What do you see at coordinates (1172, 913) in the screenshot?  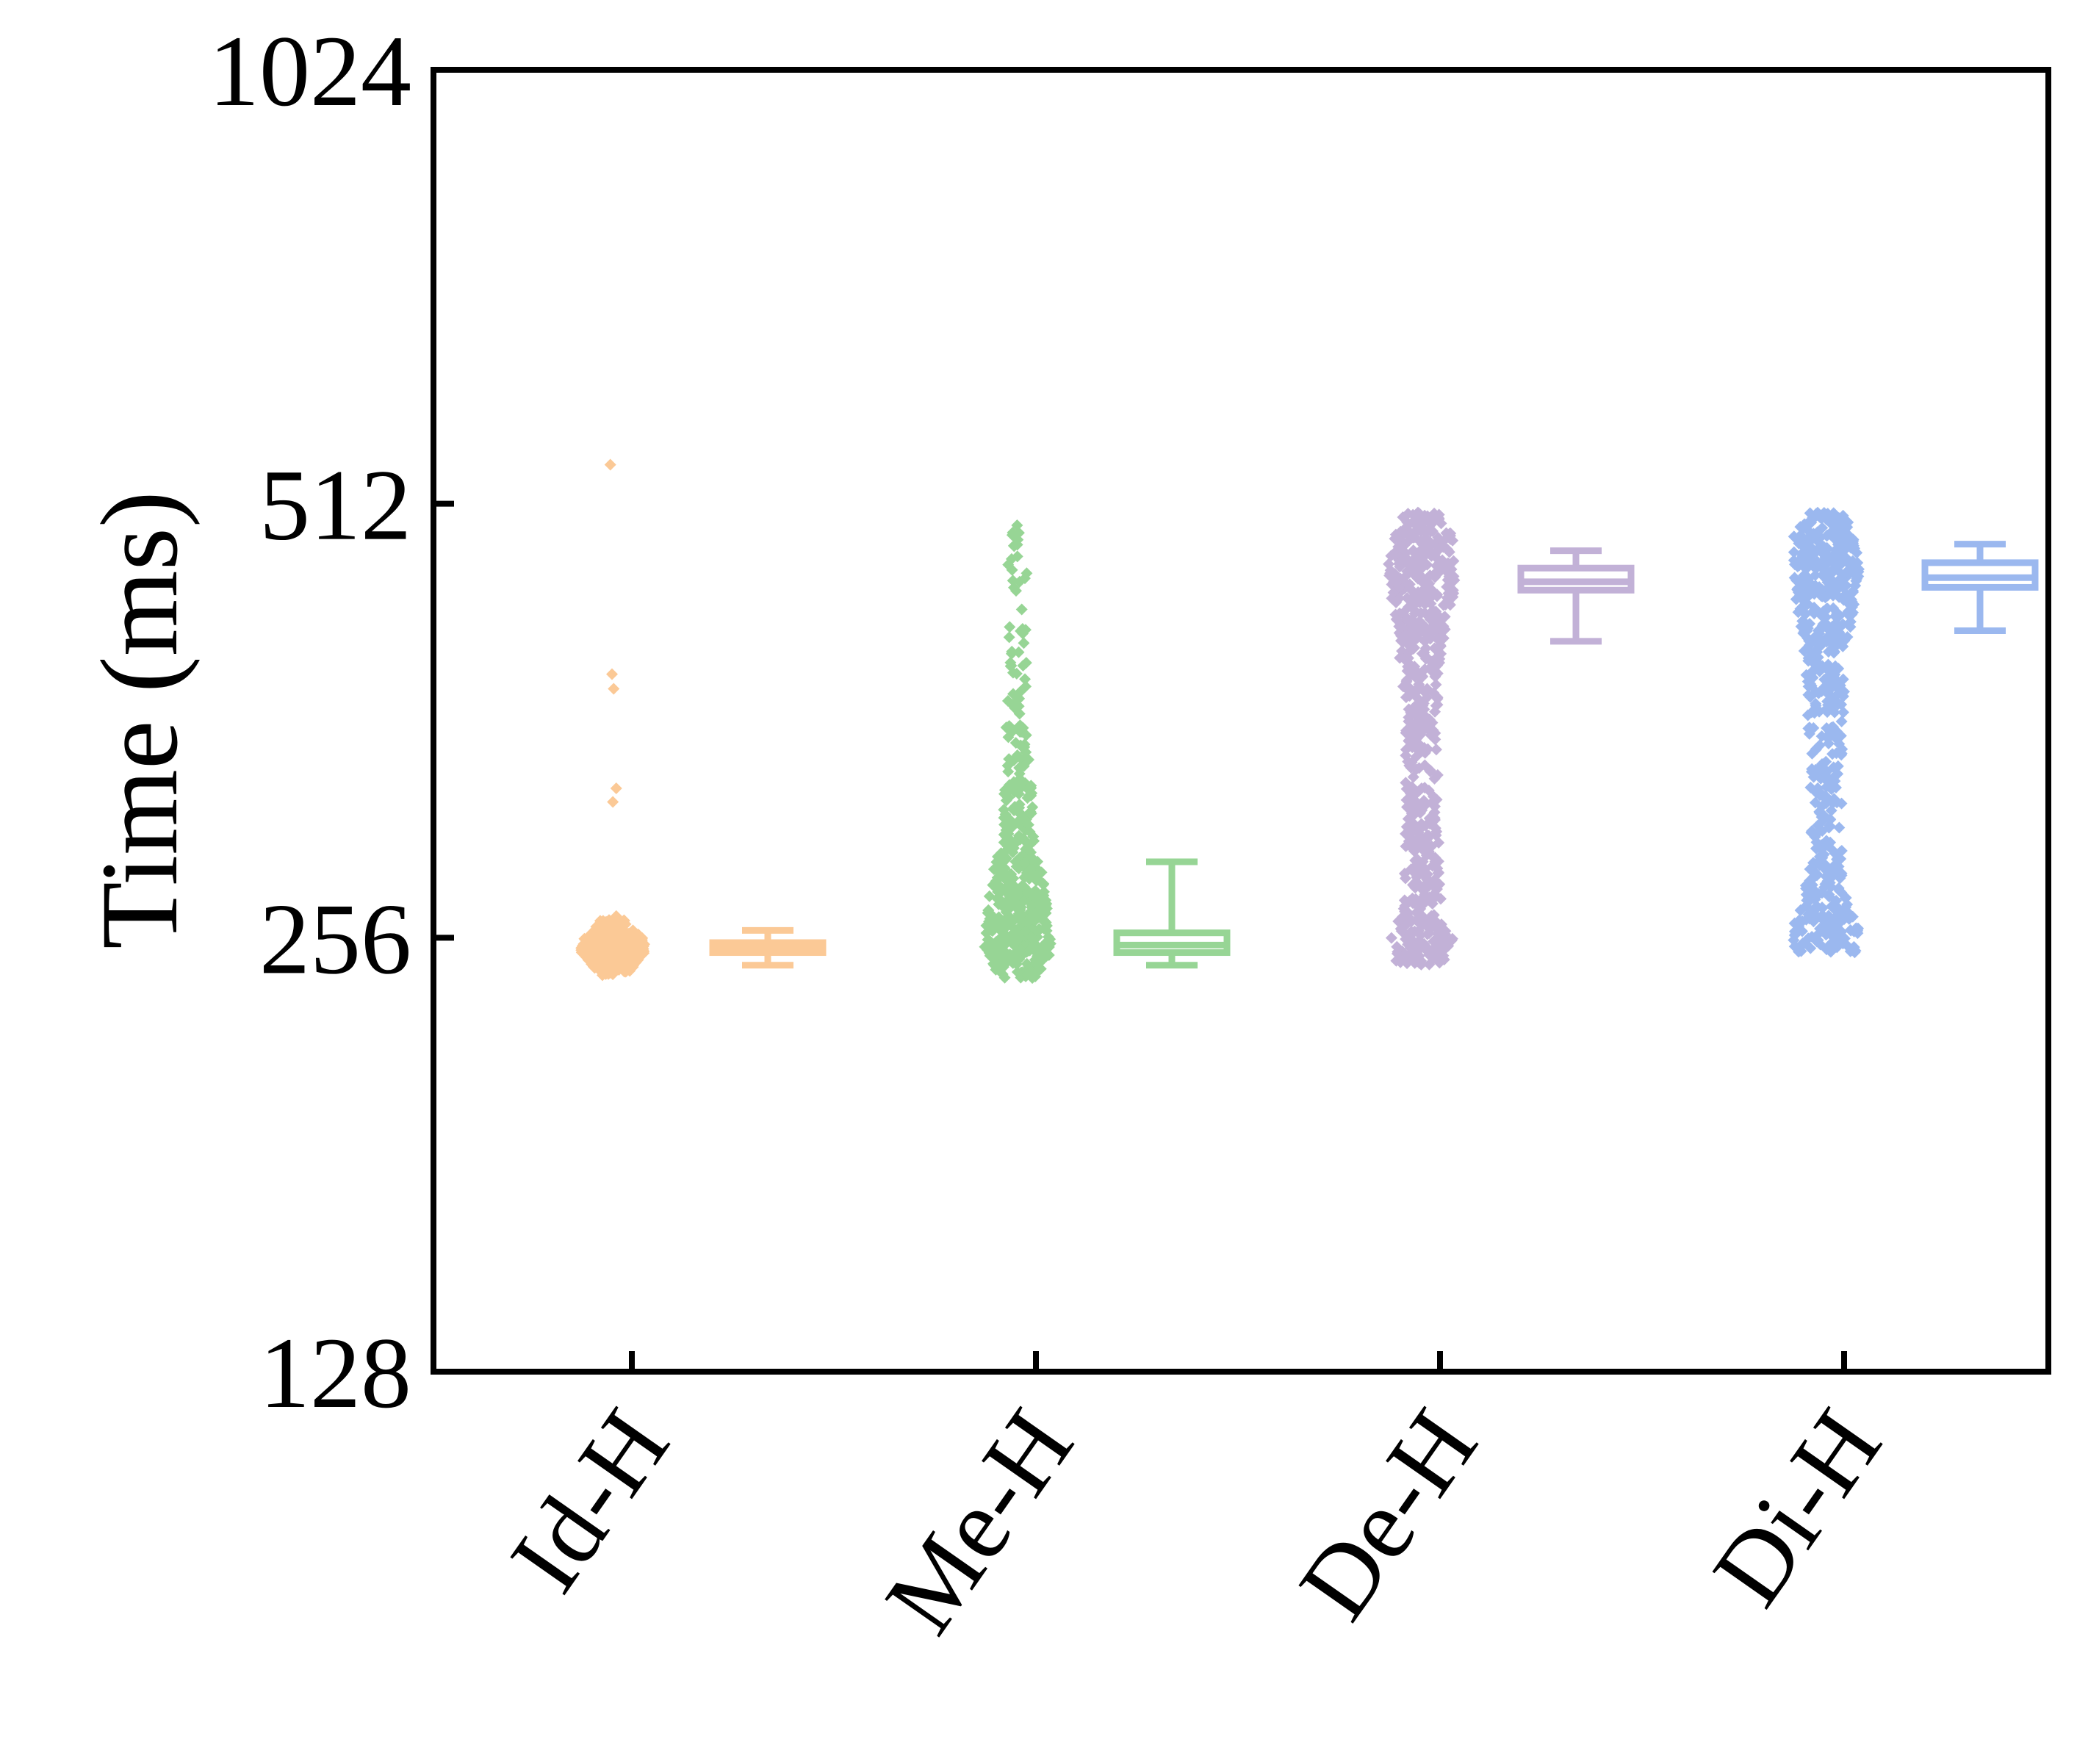 I see `box-me-h` at bounding box center [1172, 913].